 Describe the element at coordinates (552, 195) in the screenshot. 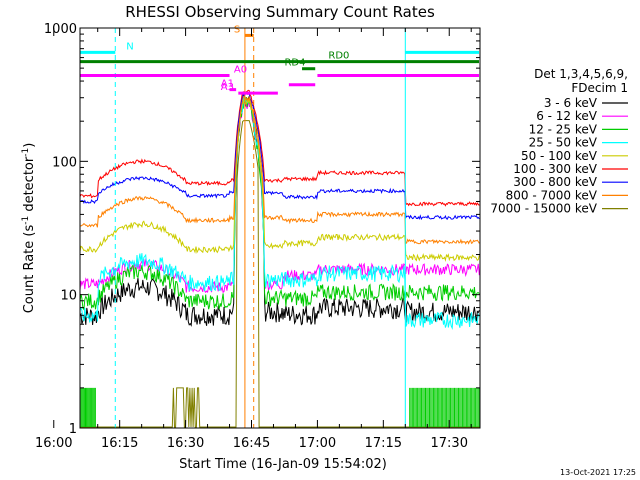

I see `legend-label: 800 - 7000 keV` at that location.